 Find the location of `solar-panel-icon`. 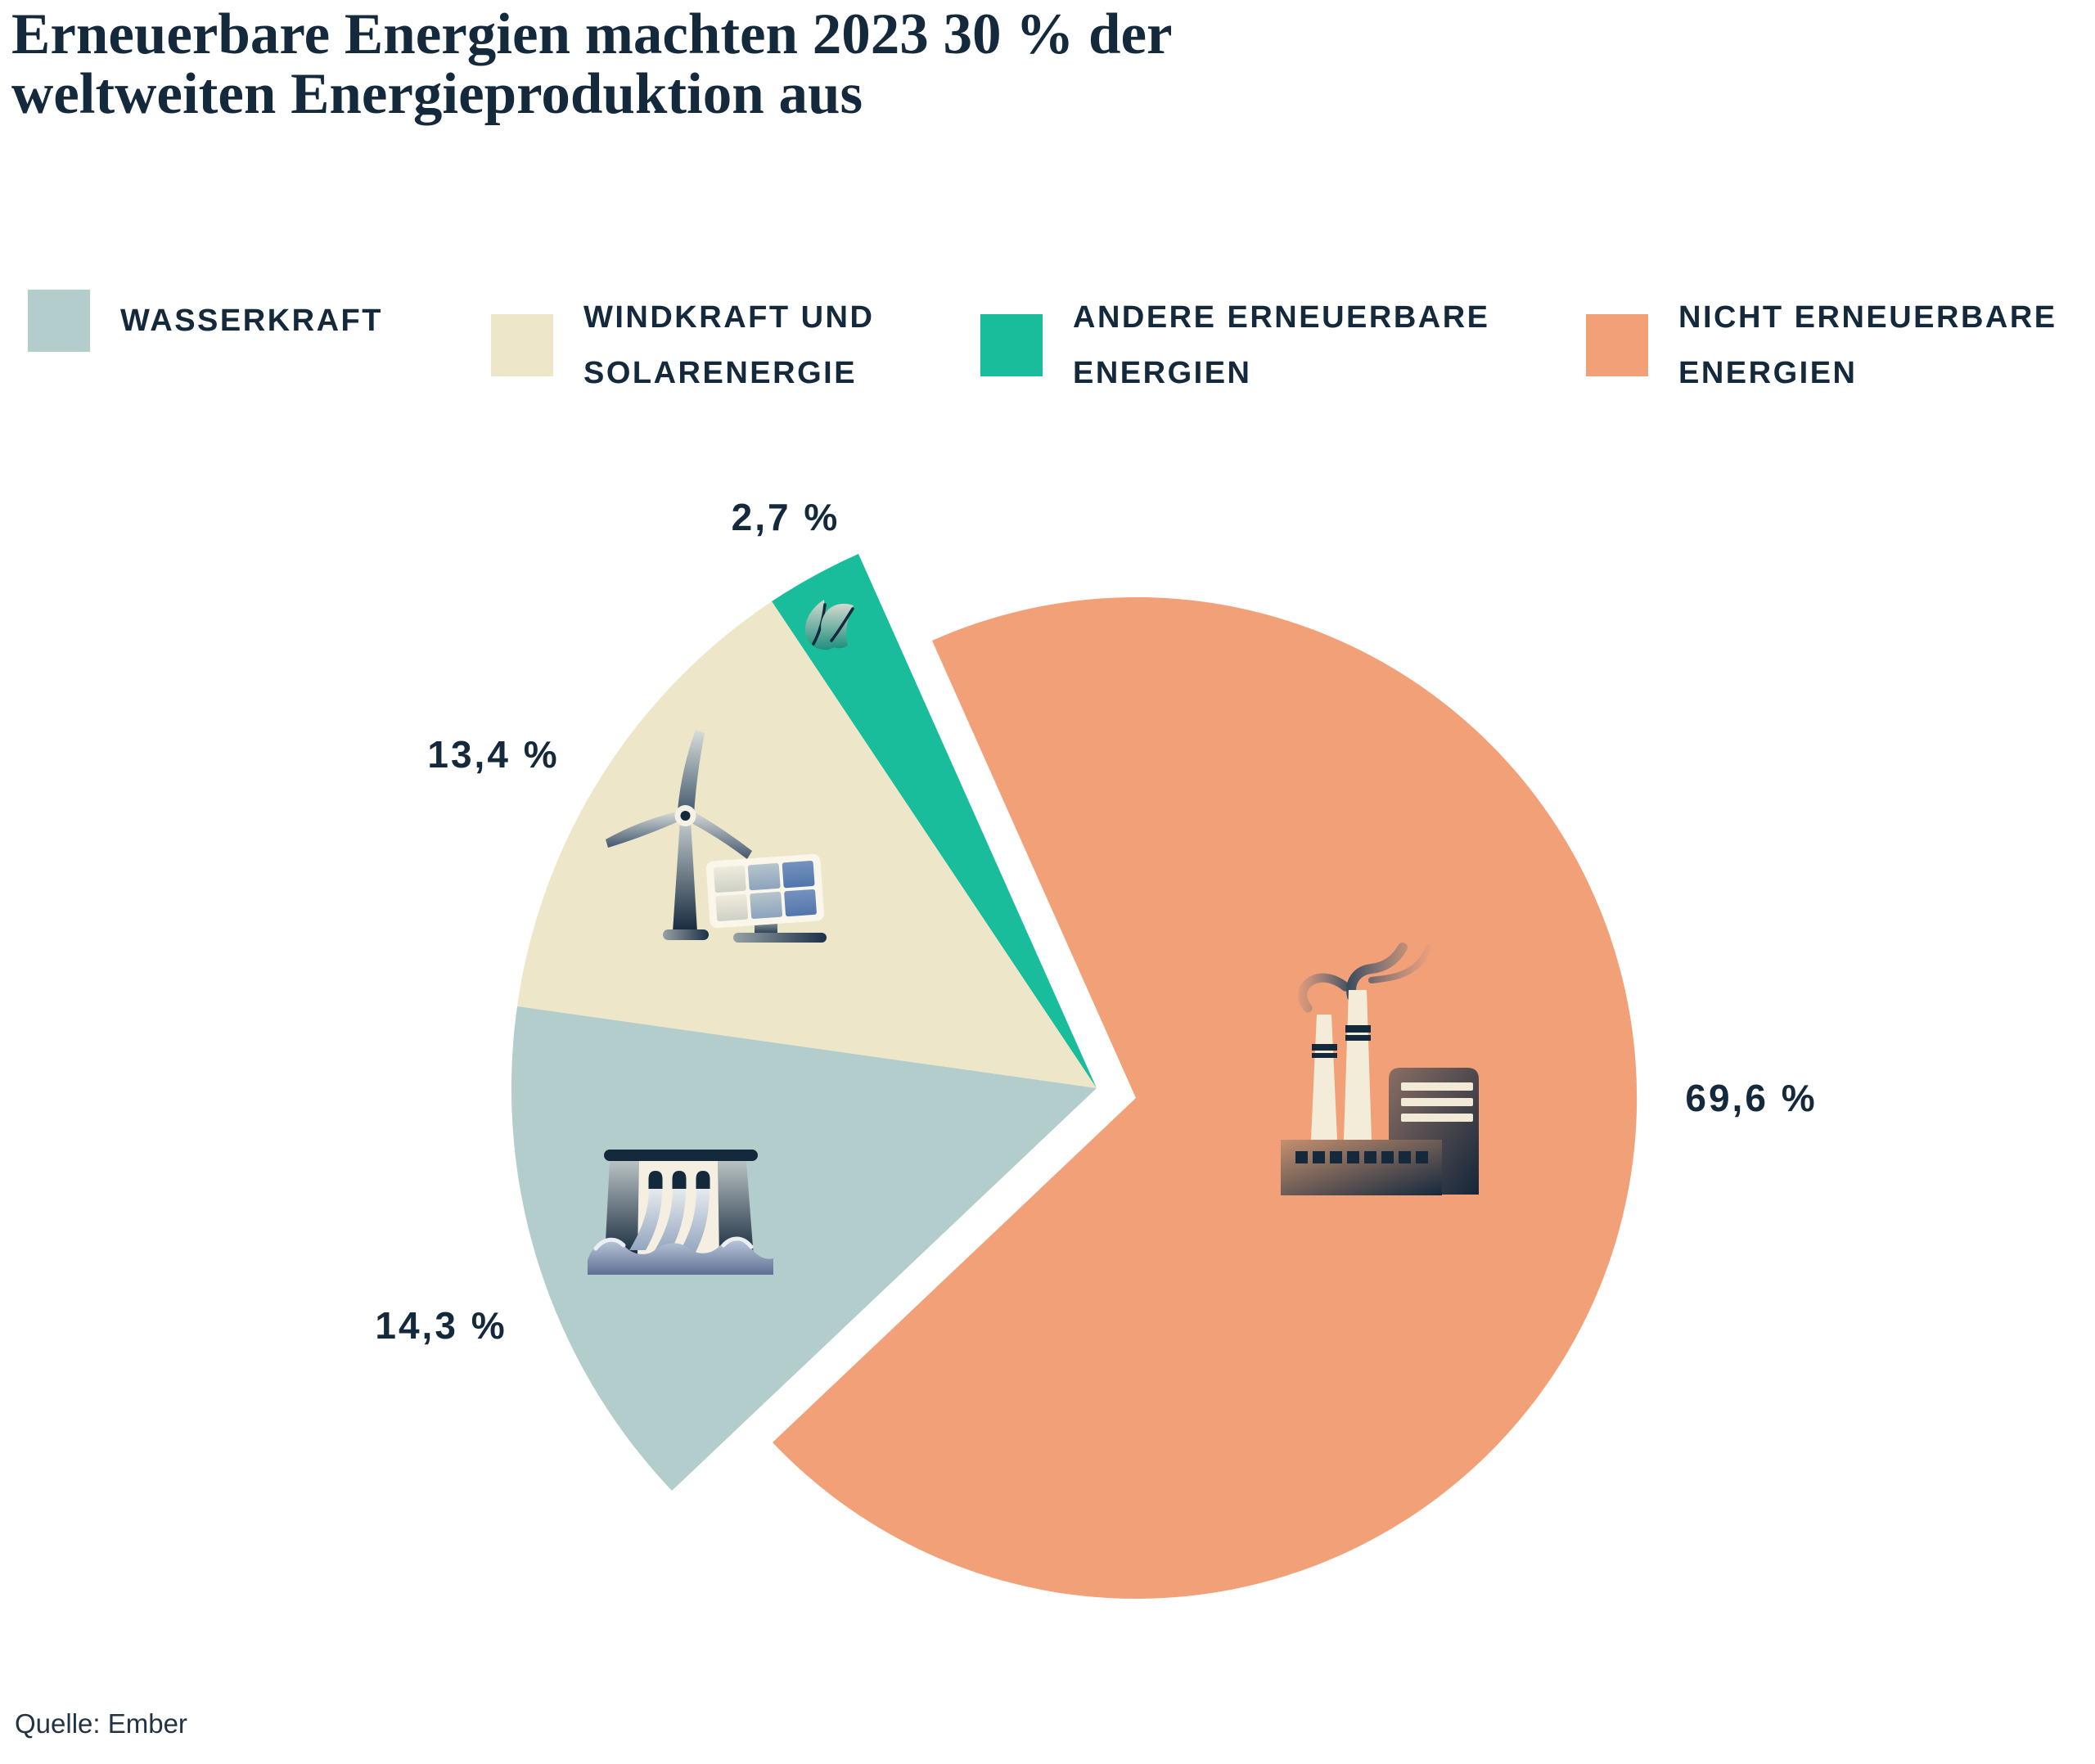

solar-panel-icon is located at coordinates (766, 898).